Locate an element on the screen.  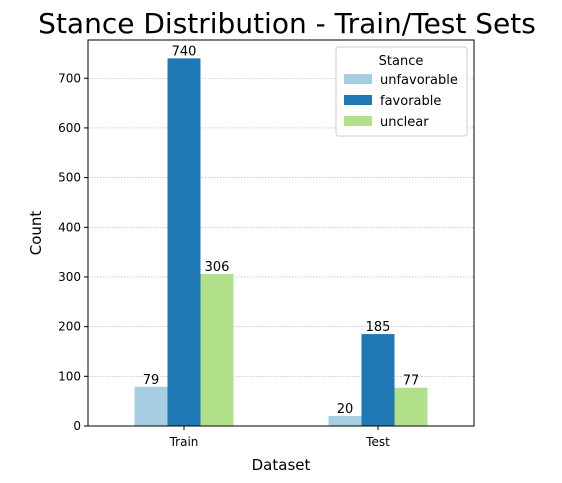
data-label: 306 is located at coordinates (217, 267).